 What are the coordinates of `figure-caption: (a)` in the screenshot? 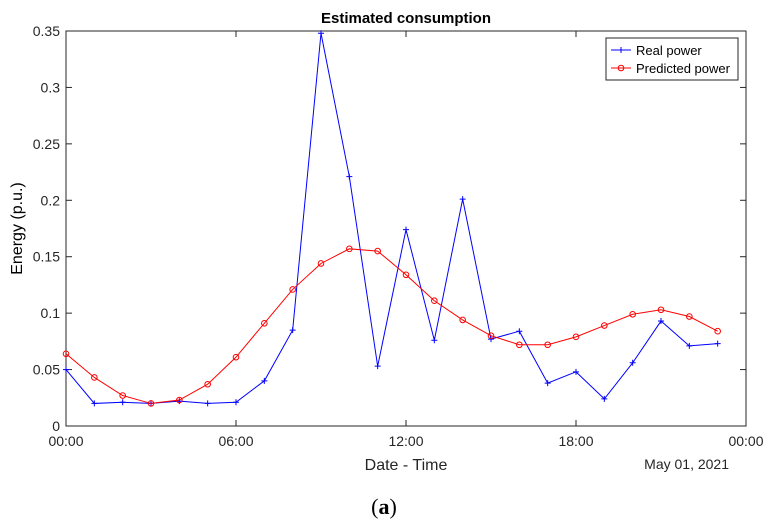 It's located at (384, 507).